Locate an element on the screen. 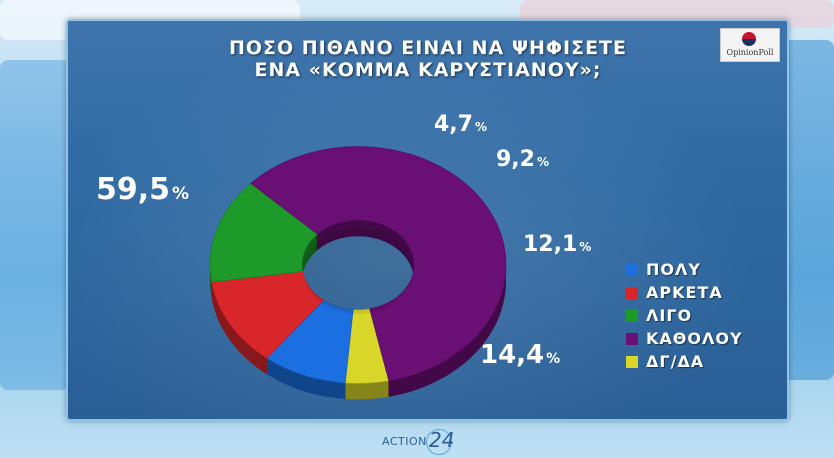 The width and height of the screenshot is (834, 458). legend-label: ΛΙΓΟ is located at coordinates (669, 315).